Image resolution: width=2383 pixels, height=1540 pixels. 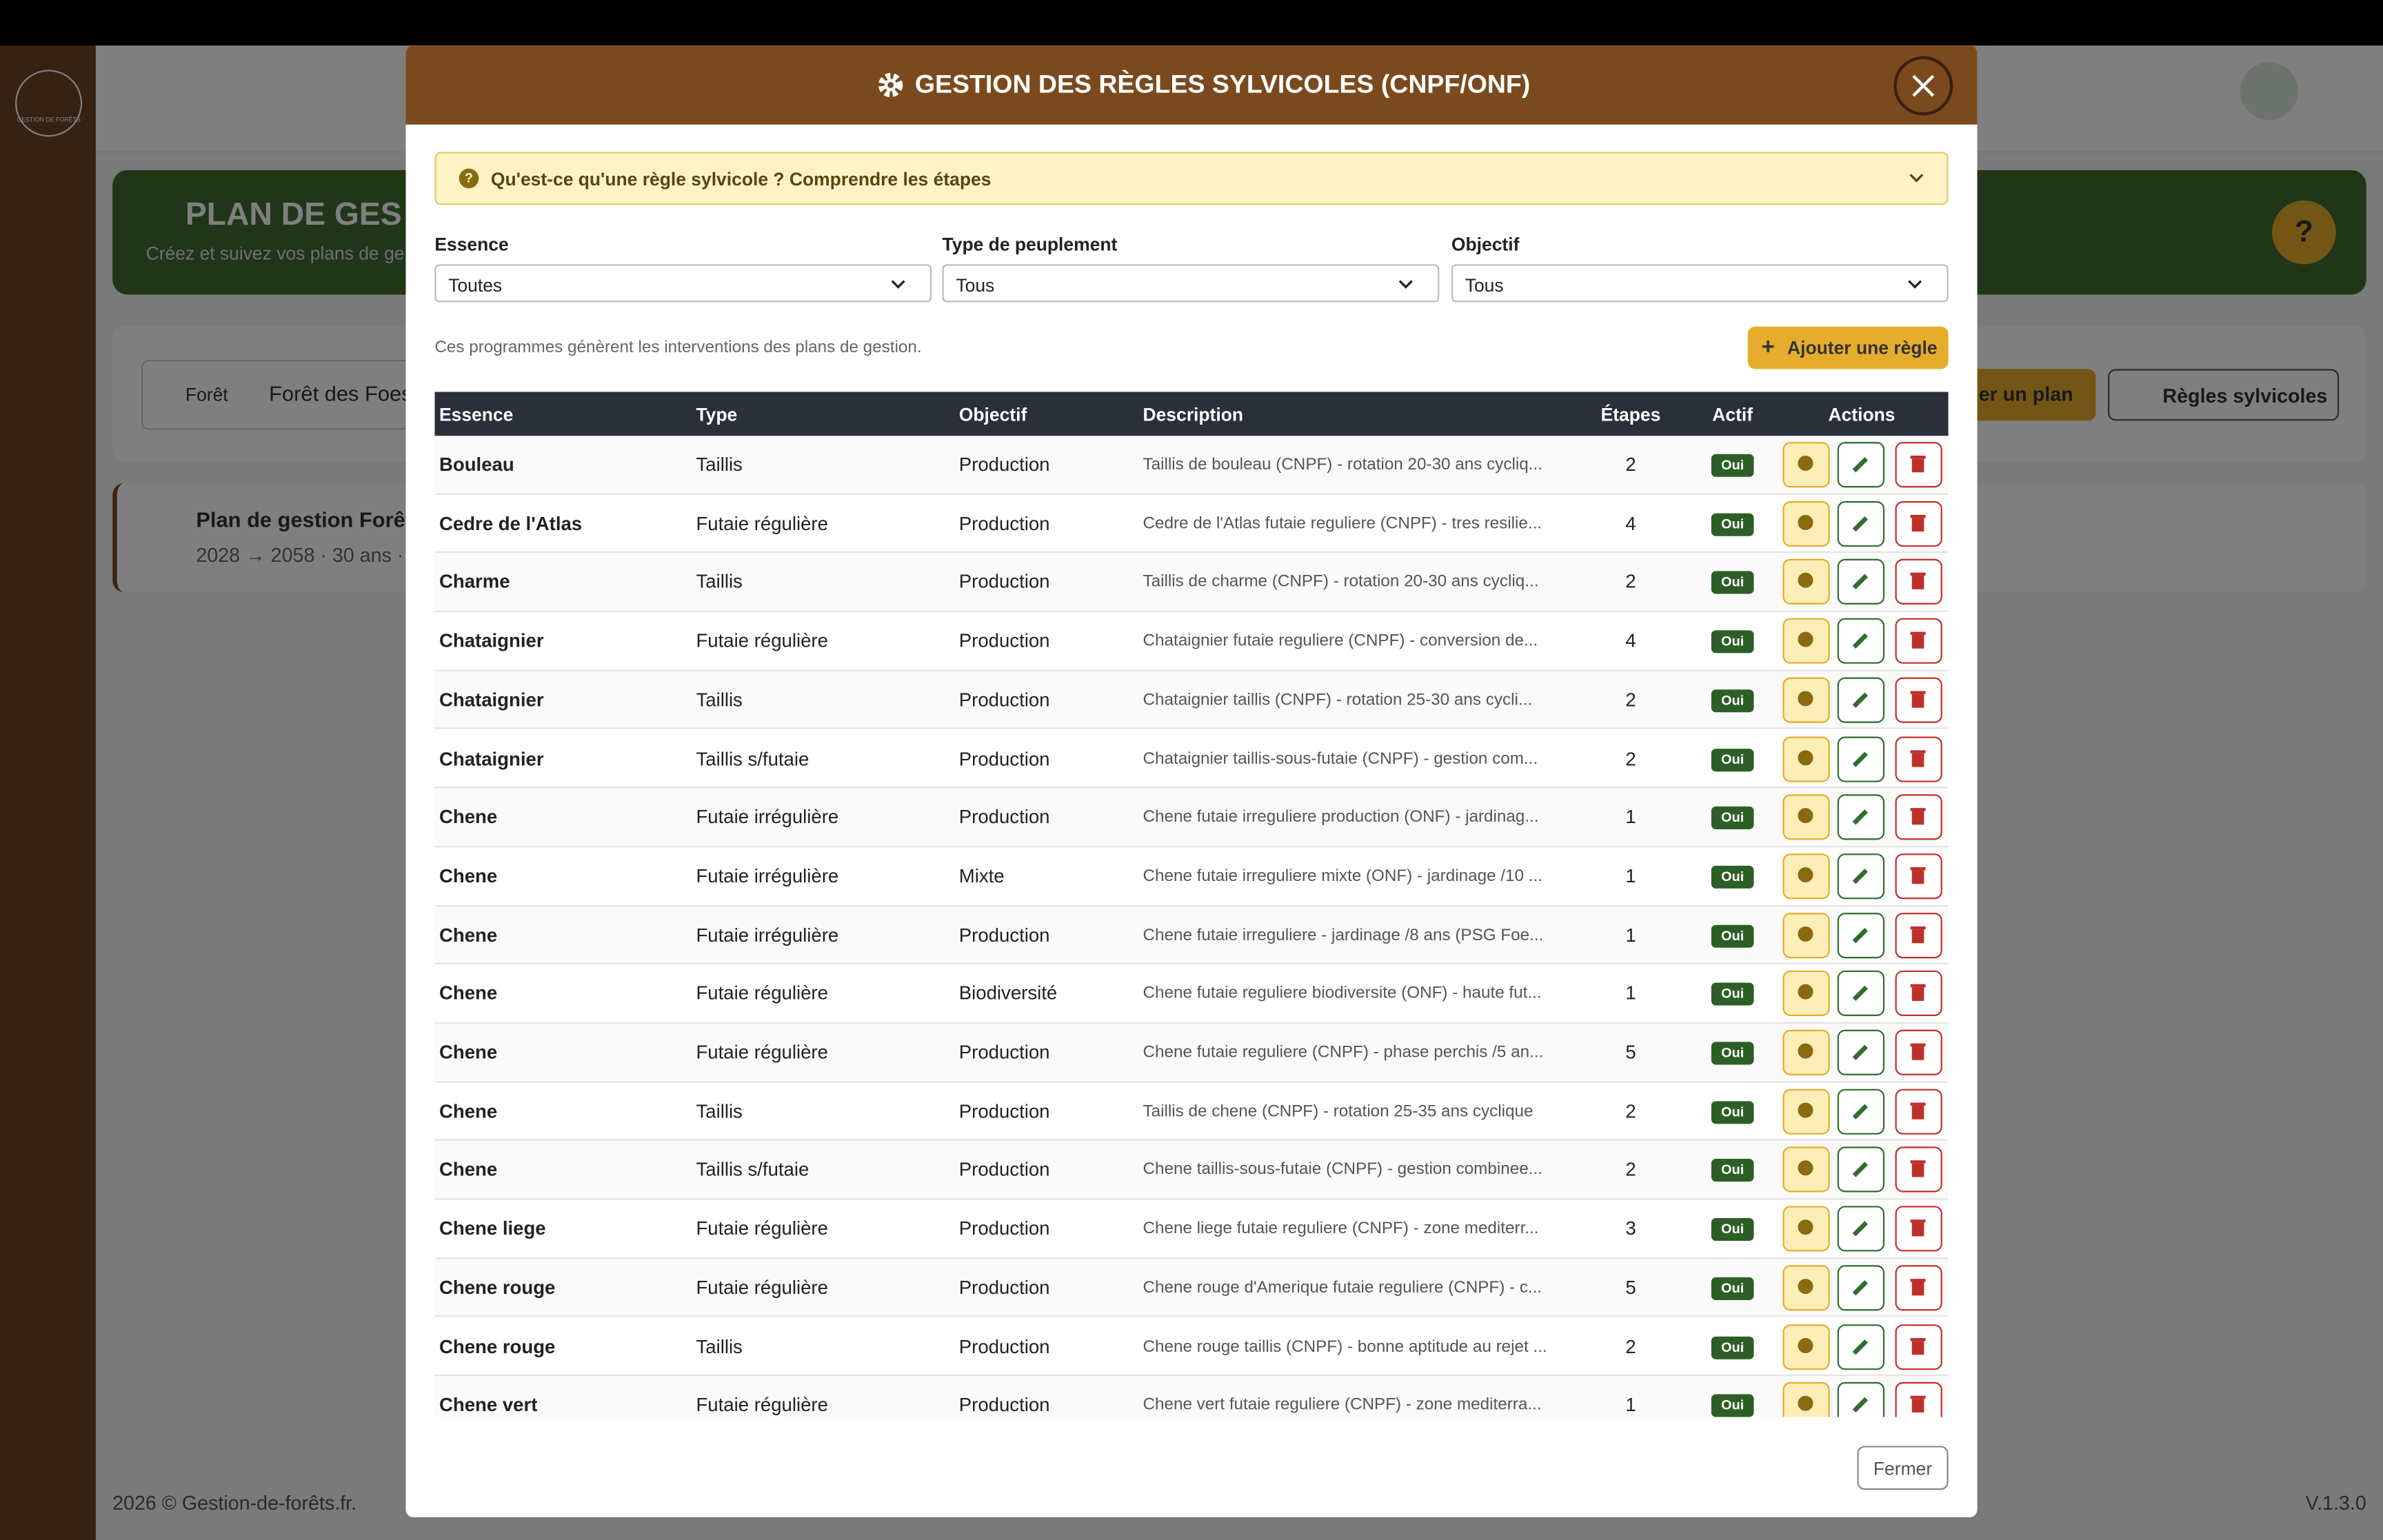 I want to click on close-icon, so click(x=1923, y=86).